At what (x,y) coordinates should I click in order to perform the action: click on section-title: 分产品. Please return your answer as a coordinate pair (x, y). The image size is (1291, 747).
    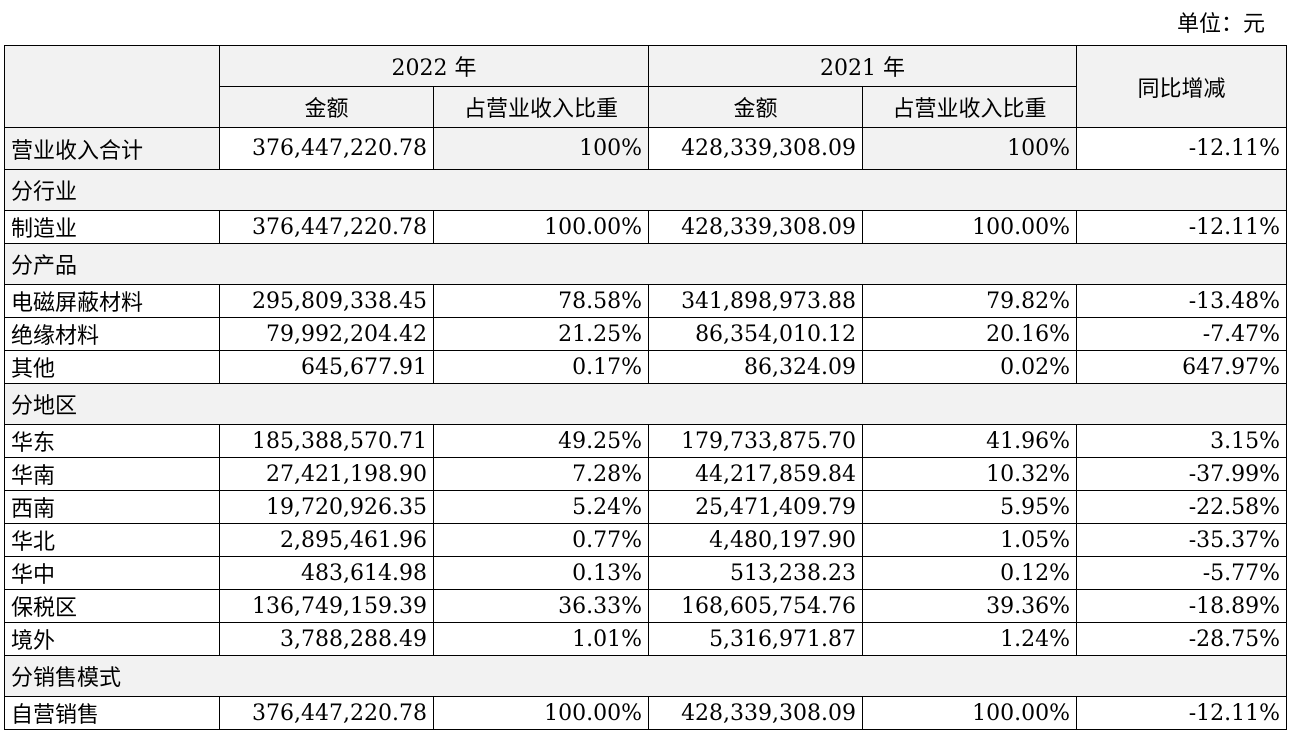
    Looking at the image, I should click on (645, 264).